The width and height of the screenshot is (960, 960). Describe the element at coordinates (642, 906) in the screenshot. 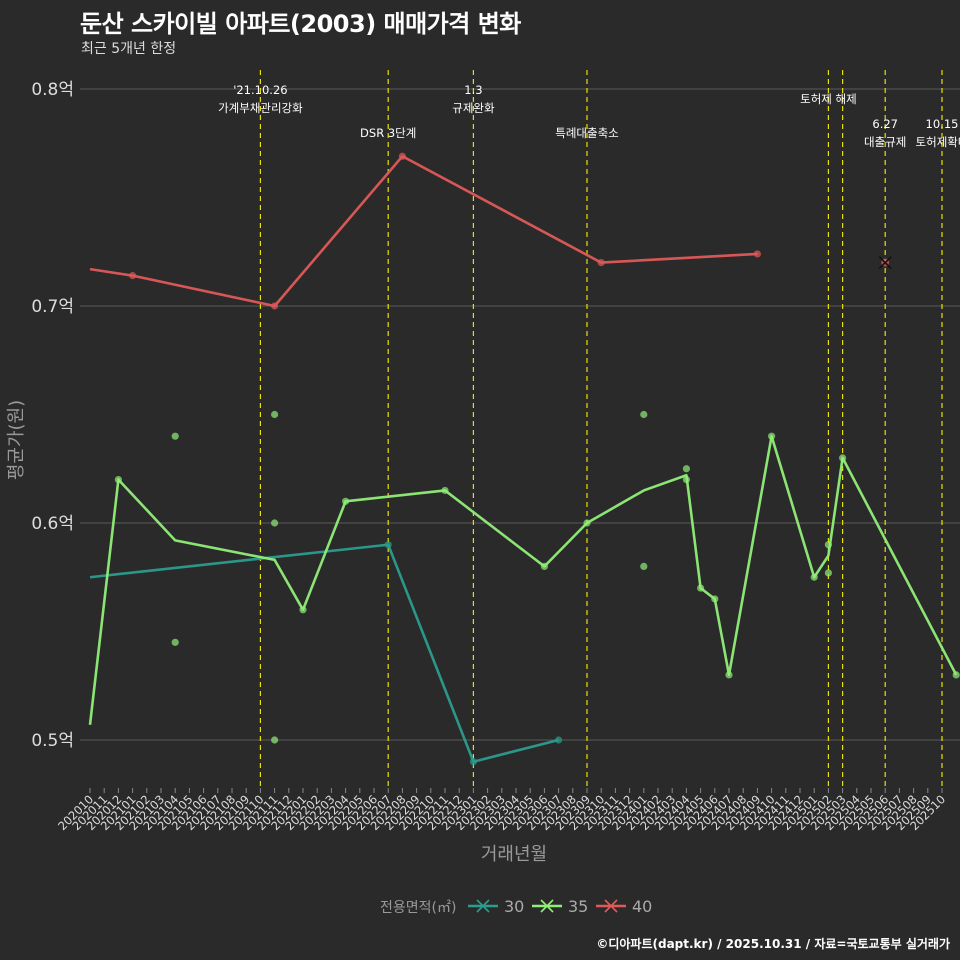

I see `legend-label-40: 40` at that location.